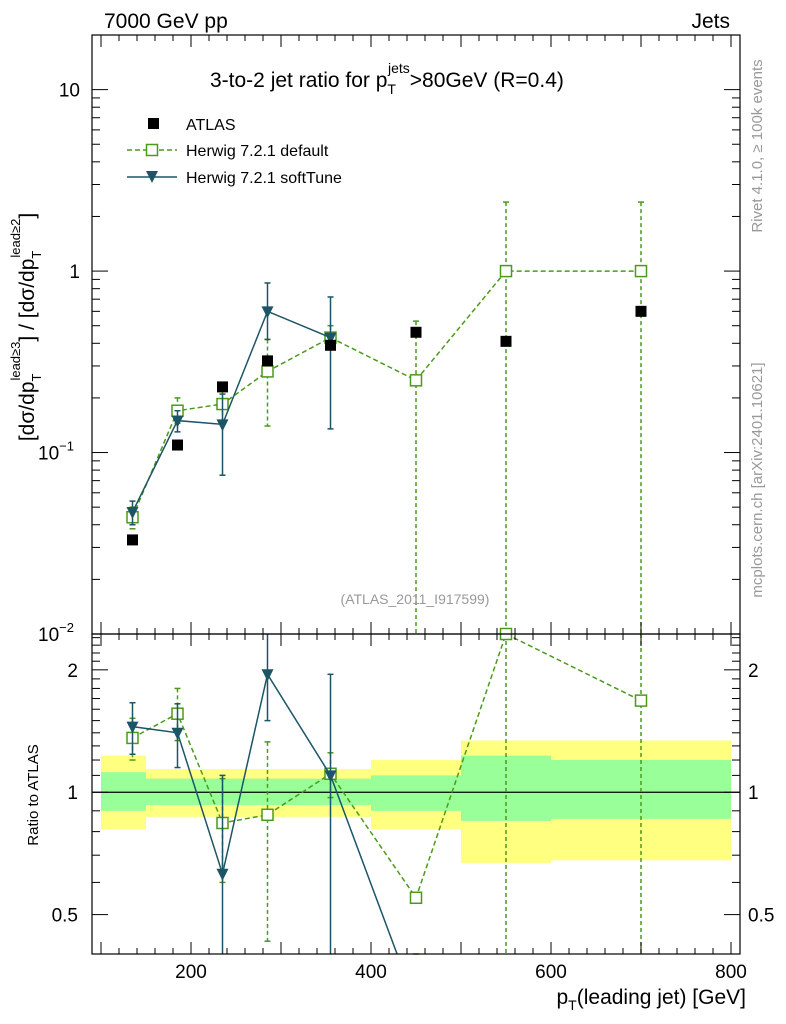  Describe the element at coordinates (415, 599) in the screenshot. I see `analysis-id: (ATLAS_2011_I917599)` at that location.